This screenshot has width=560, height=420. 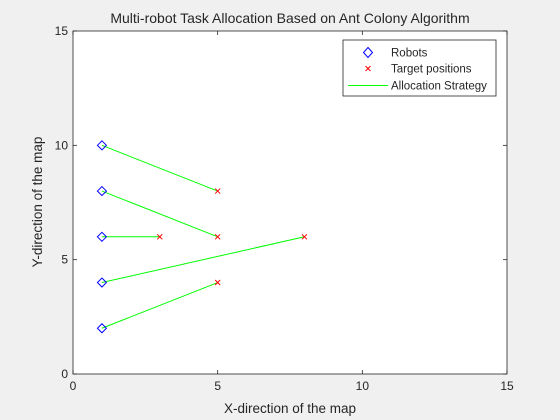 I want to click on y-tick-label-2: 10, so click(x=62, y=145).